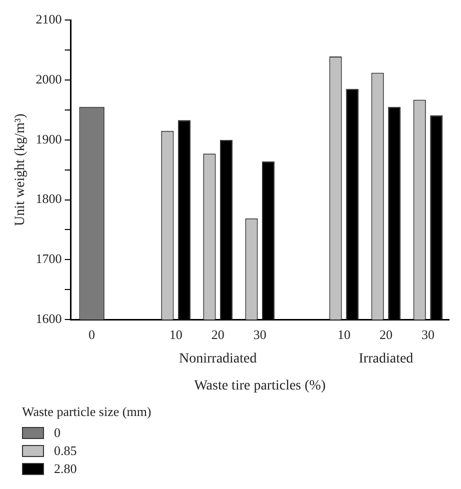  Describe the element at coordinates (57, 433) in the screenshot. I see `legend-label: 0` at that location.